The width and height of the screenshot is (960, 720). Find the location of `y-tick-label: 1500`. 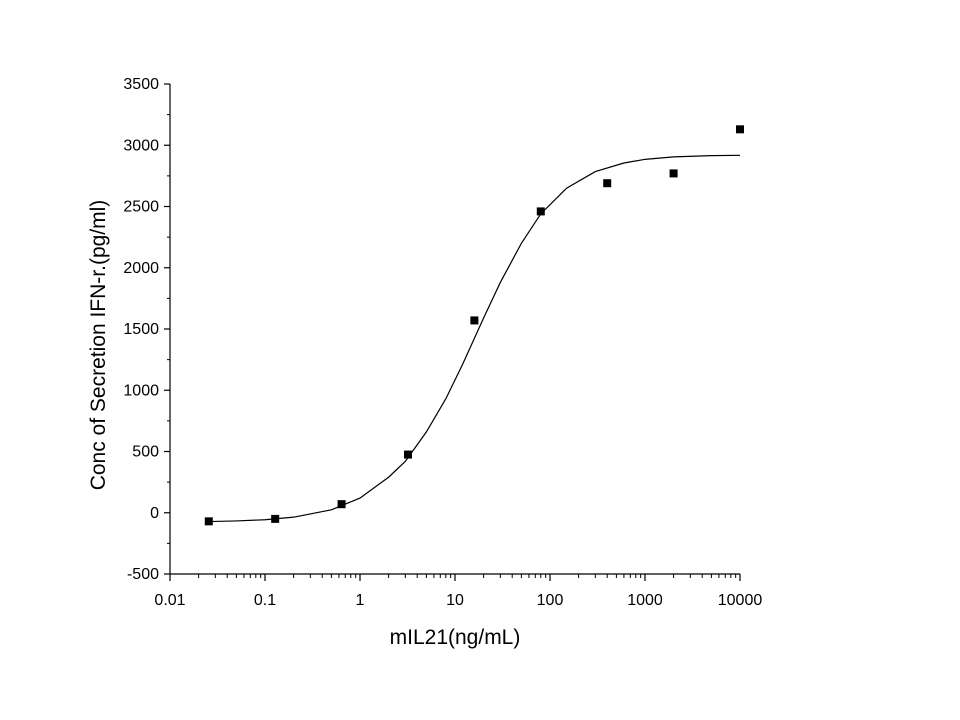

y-tick-label: 1500 is located at coordinates (141, 329).